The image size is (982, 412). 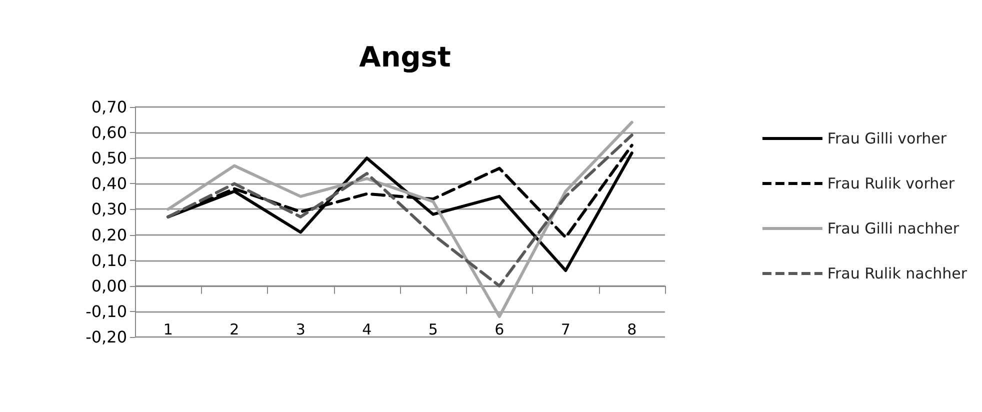 I want to click on x-tick-label: 4, so click(x=367, y=329).